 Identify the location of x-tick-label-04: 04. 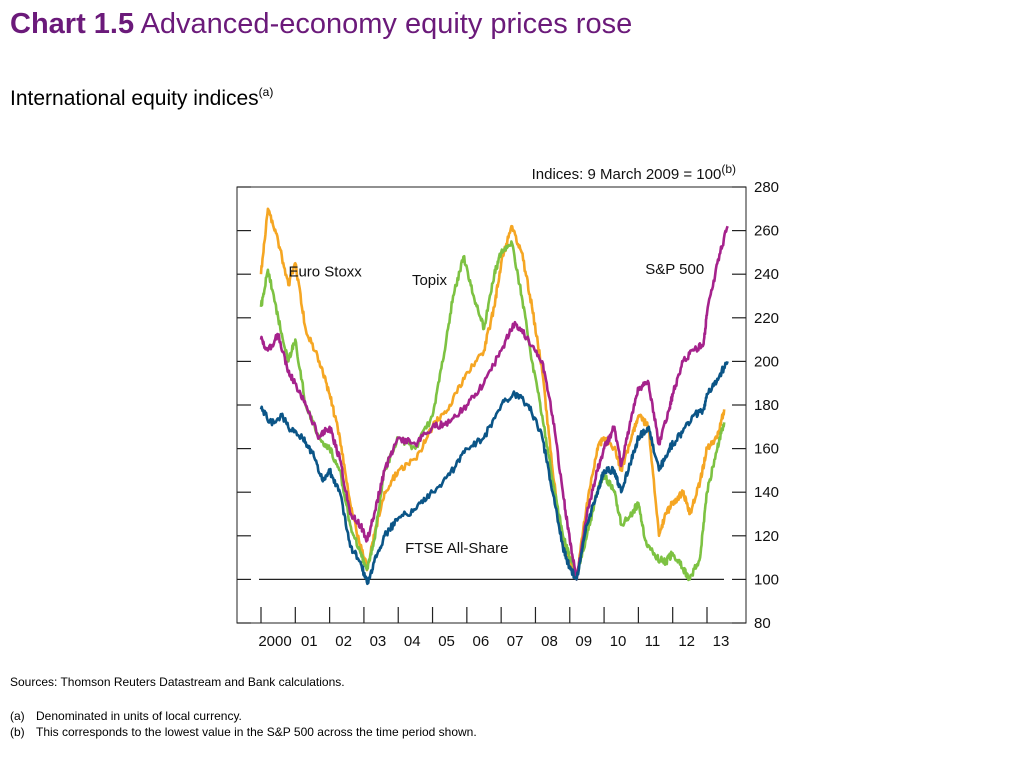
(412, 641).